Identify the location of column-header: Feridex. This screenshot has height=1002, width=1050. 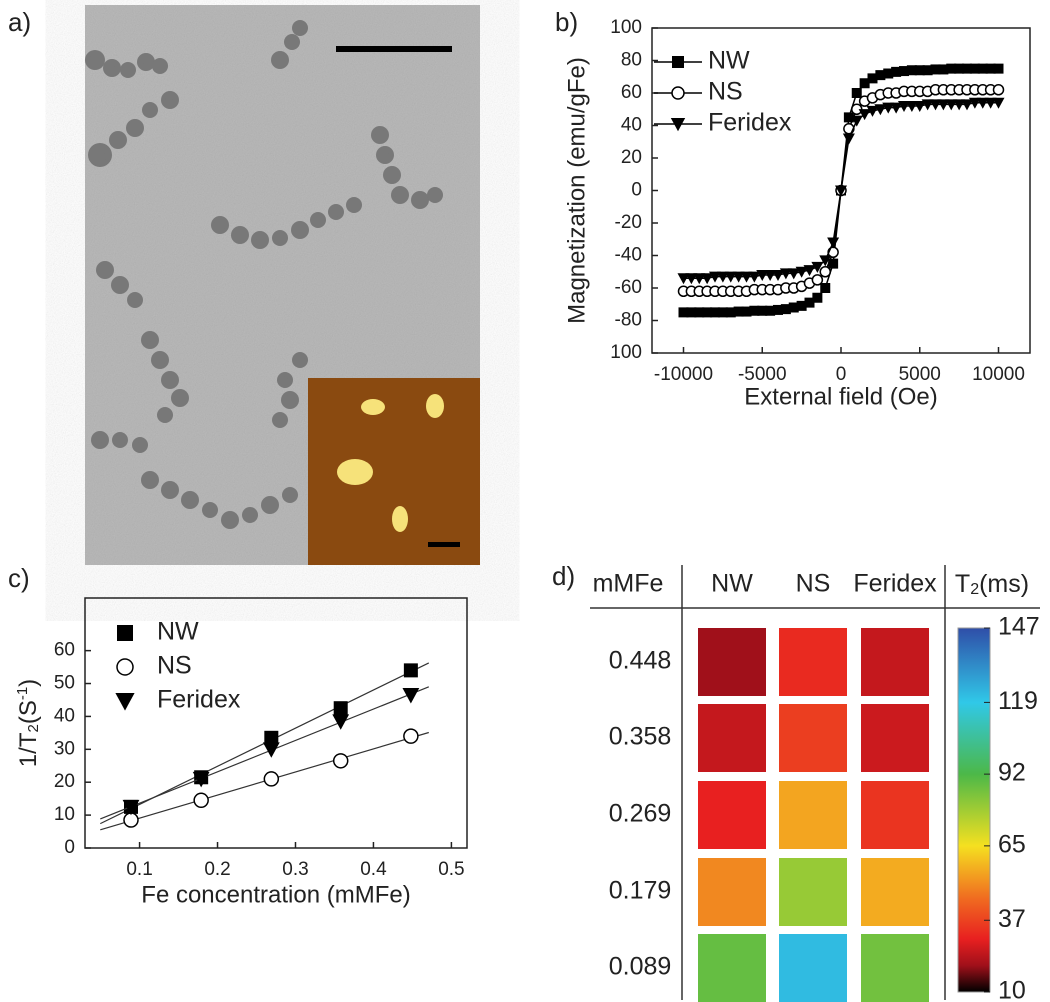
(895, 584).